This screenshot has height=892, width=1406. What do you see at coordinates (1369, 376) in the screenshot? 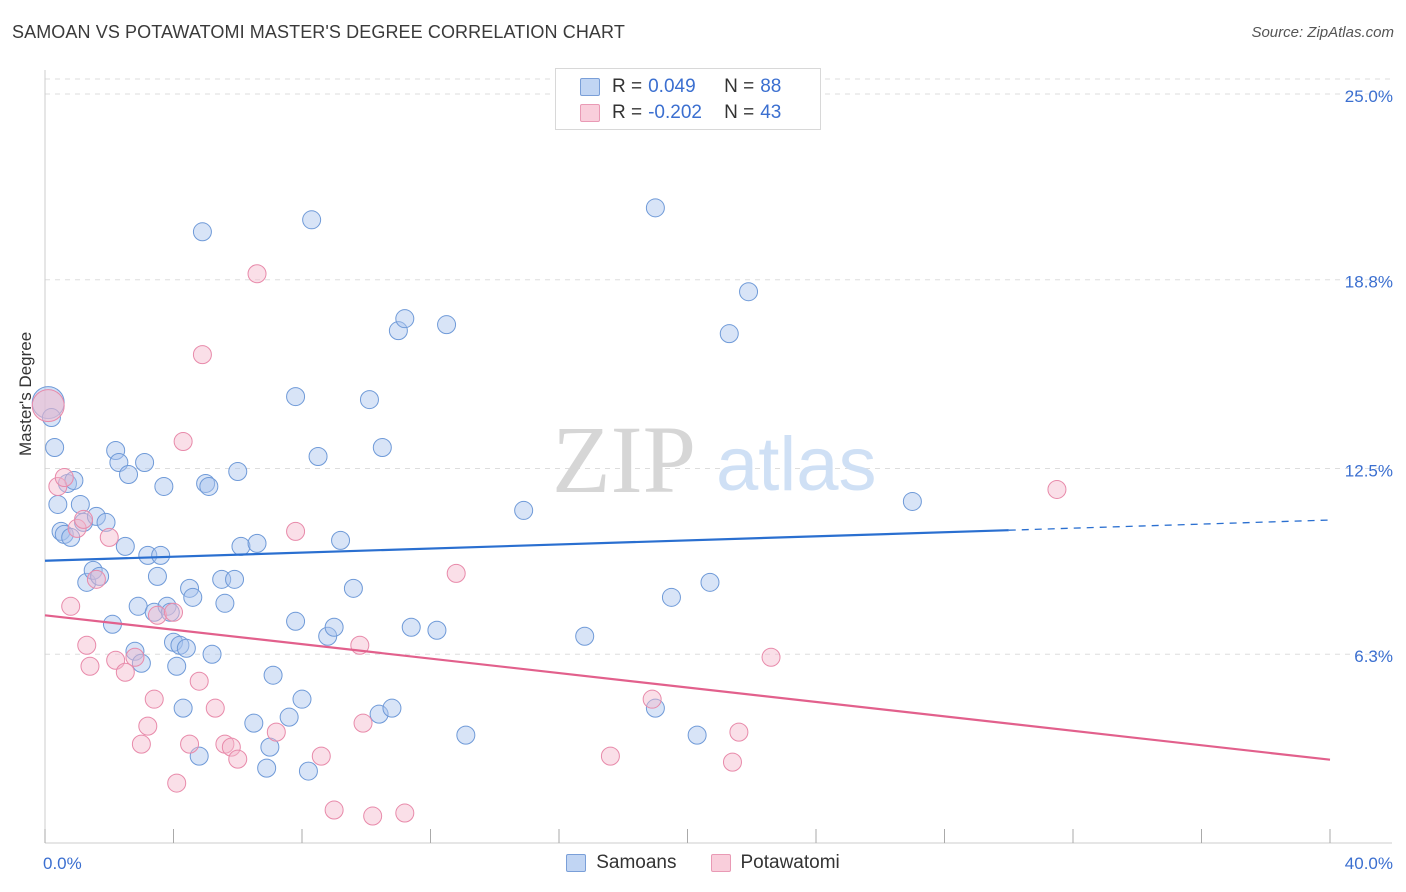
I see `y-tick-labels: 6.3% 12.5% 18.8% 25.0%` at bounding box center [1369, 376].